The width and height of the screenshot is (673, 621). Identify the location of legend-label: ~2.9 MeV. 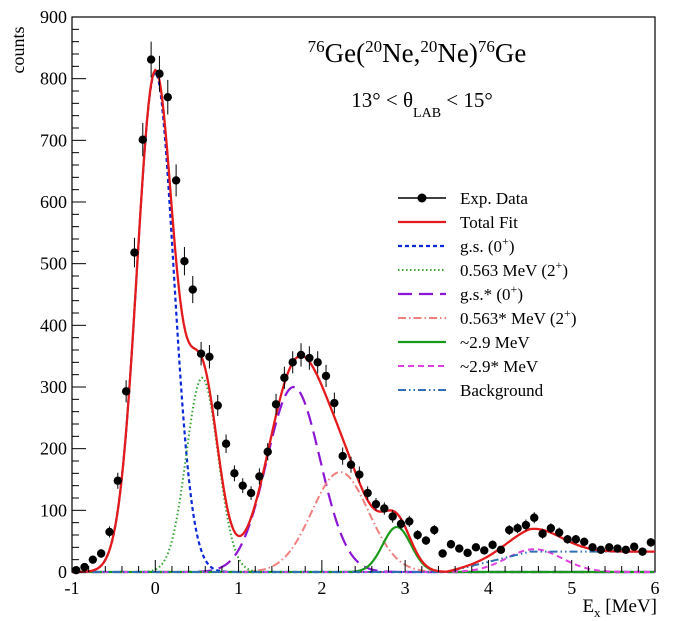
(495, 342).